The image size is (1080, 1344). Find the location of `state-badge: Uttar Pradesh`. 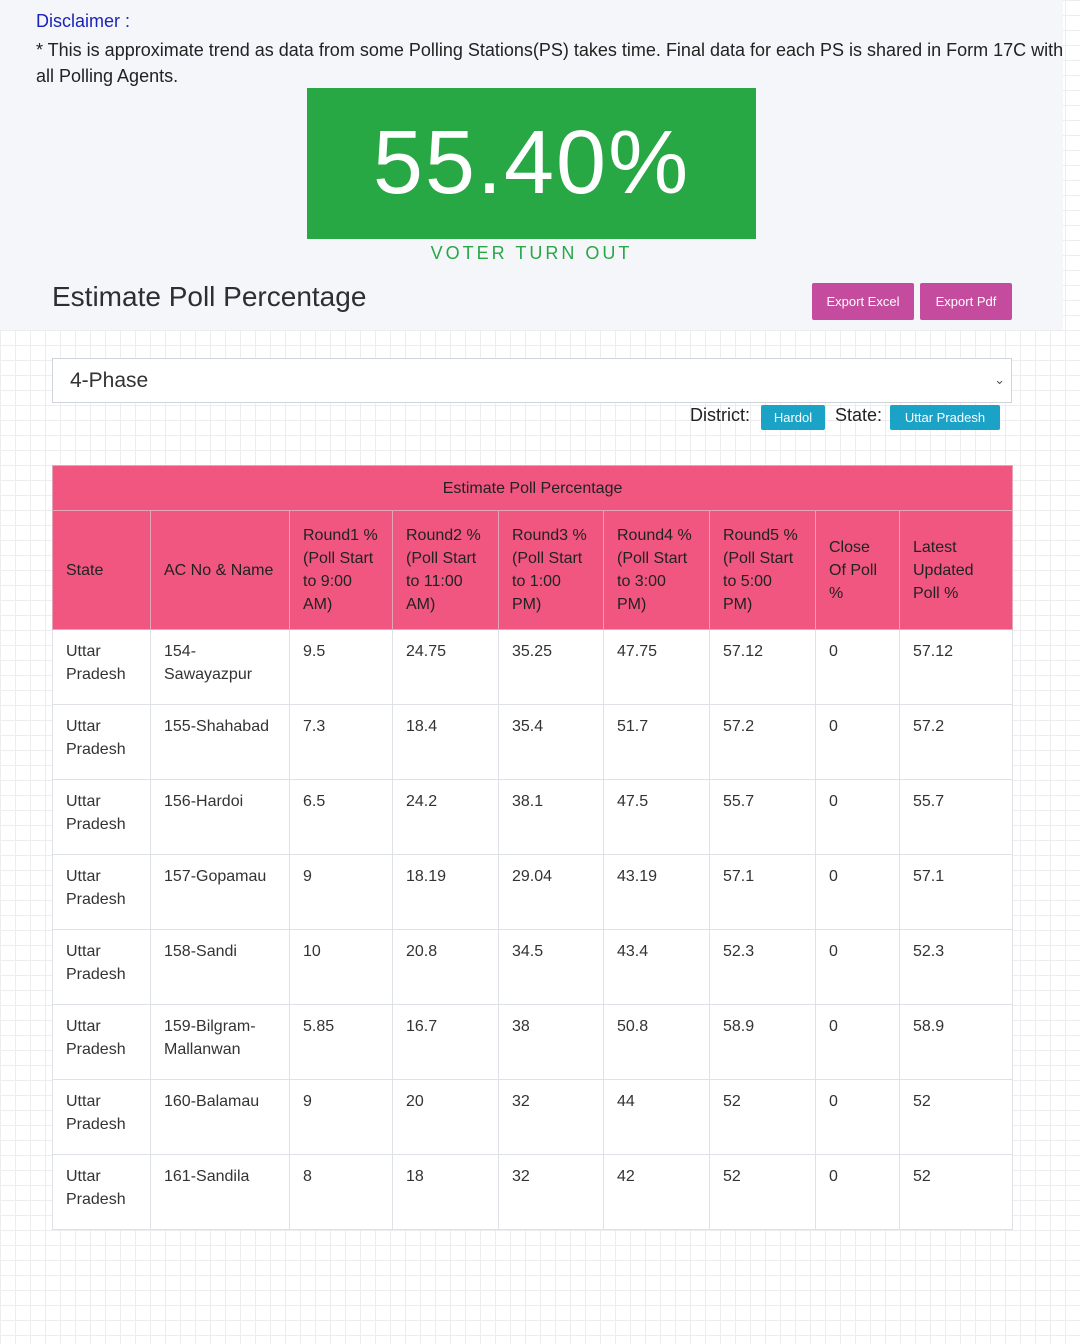

state-badge: Uttar Pradesh is located at coordinates (945, 417).